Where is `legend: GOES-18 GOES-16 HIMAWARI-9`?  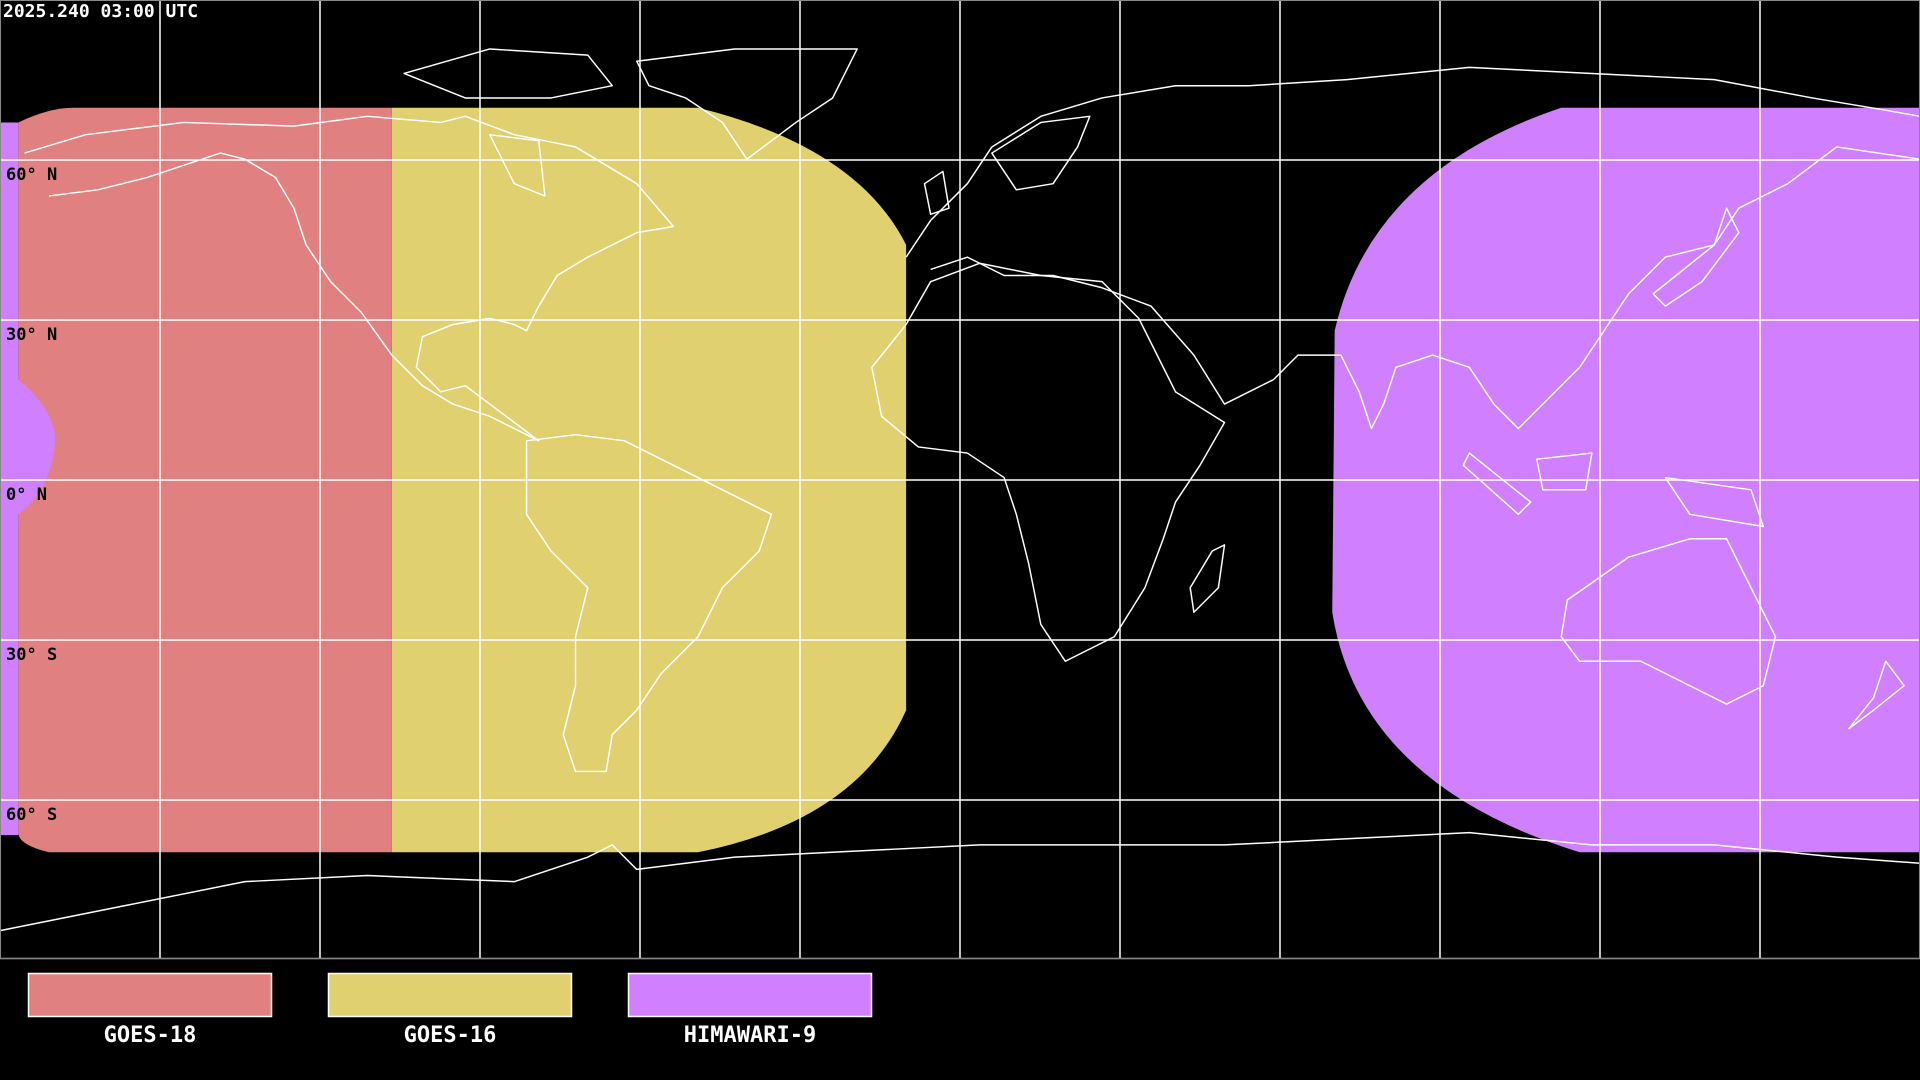
legend: GOES-18 GOES-16 HIMAWARI-9 is located at coordinates (450, 1010).